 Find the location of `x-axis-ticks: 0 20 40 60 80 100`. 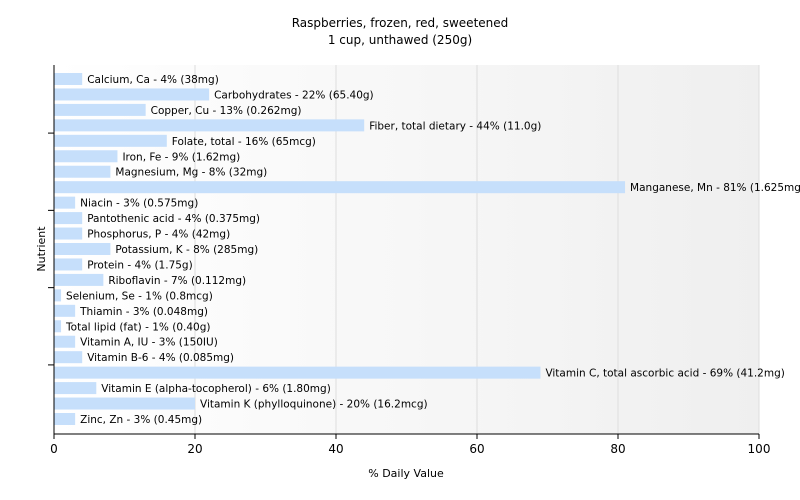

x-axis-ticks: 0 20 40 60 80 100 is located at coordinates (410, 445).